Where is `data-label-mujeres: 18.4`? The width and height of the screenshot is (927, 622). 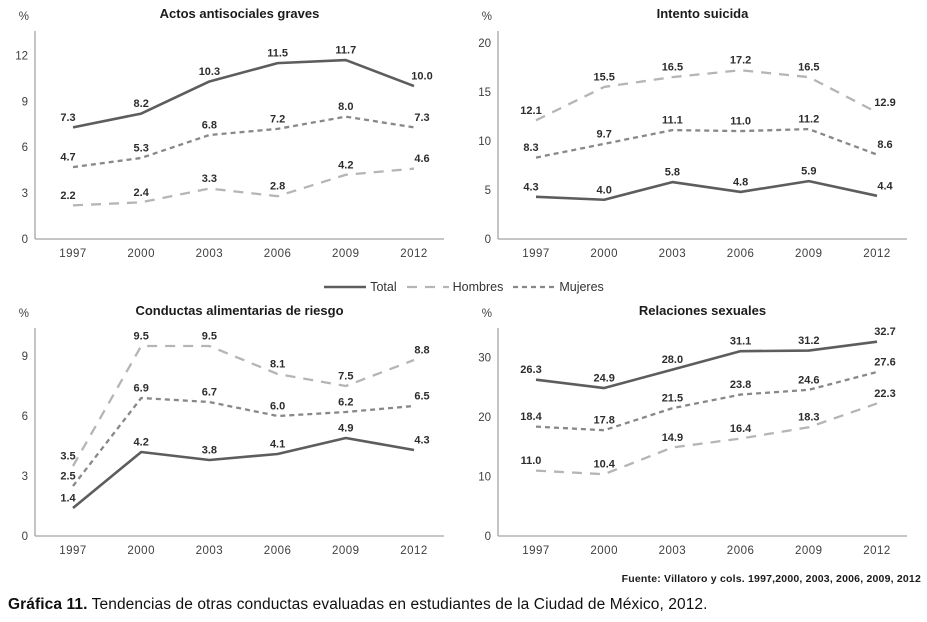
data-label-mujeres: 18.4 is located at coordinates (531, 417).